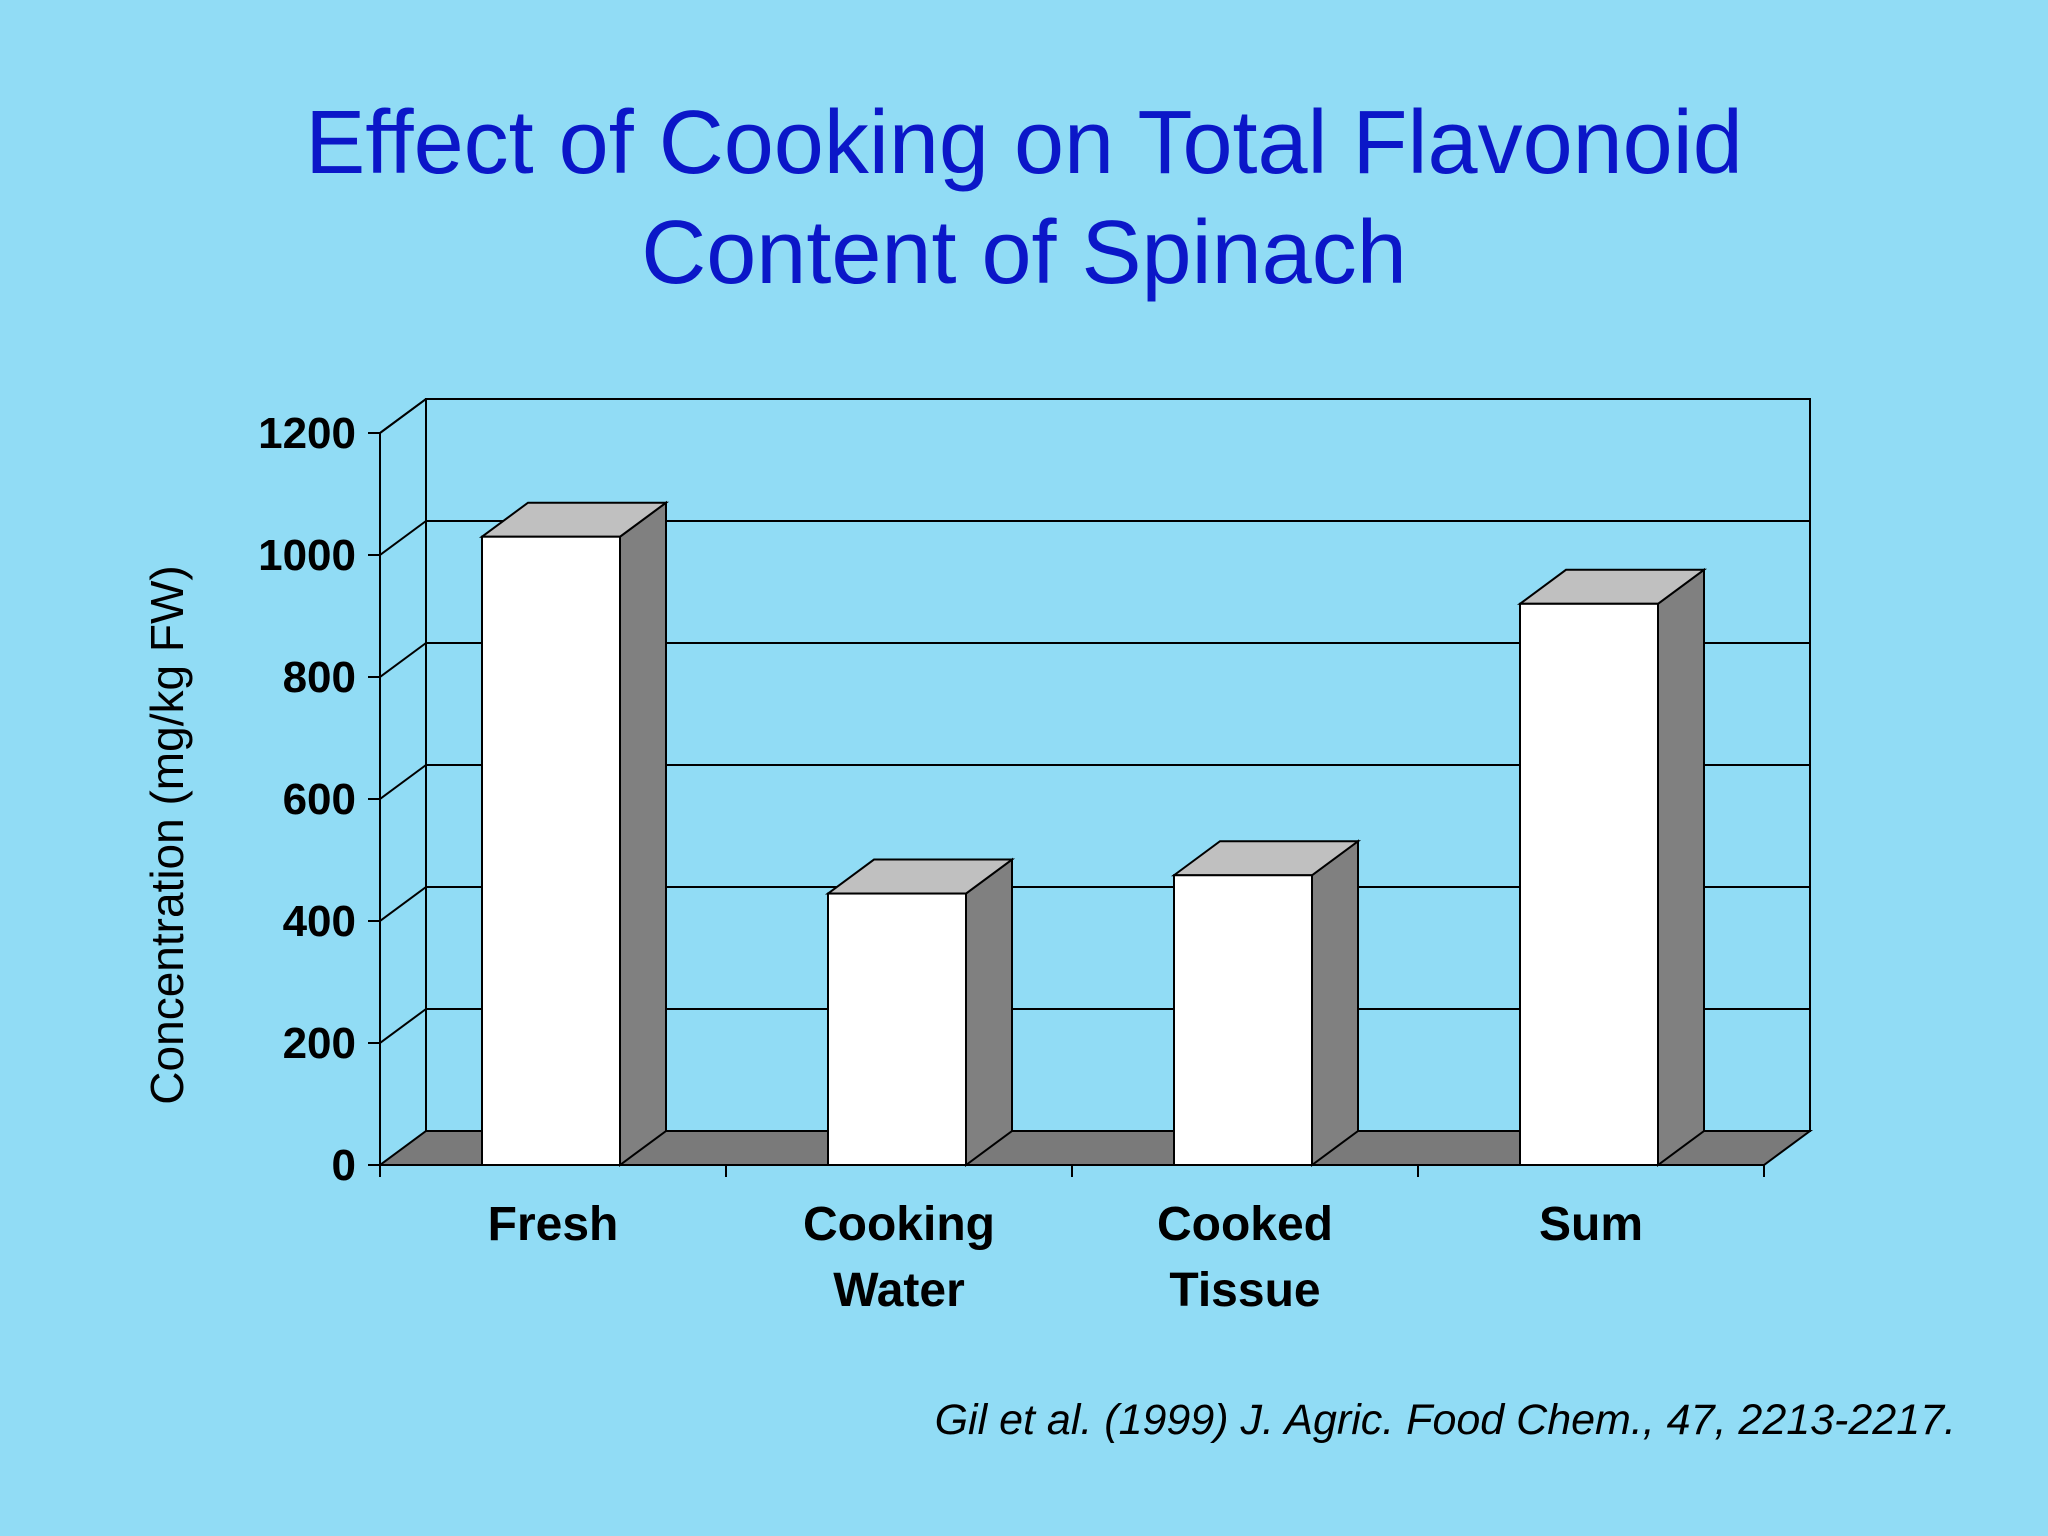 The image size is (2048, 1536). What do you see at coordinates (899, 1290) in the screenshot?
I see `x-category-label-line: Water` at bounding box center [899, 1290].